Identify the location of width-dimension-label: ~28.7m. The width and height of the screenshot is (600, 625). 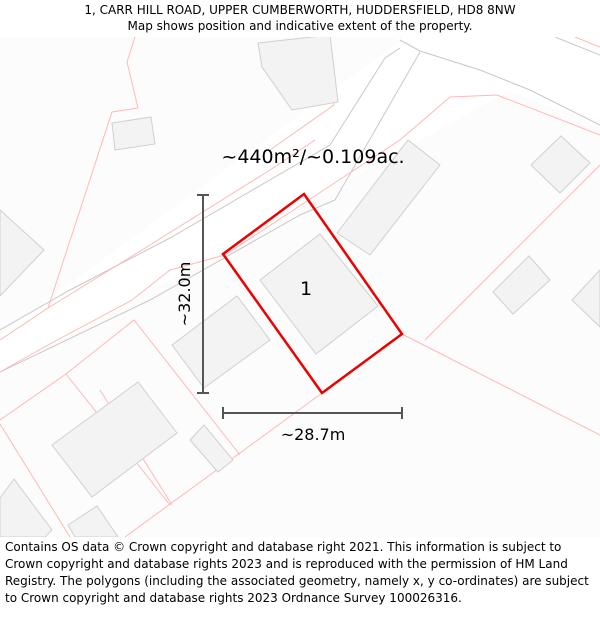
(313, 434).